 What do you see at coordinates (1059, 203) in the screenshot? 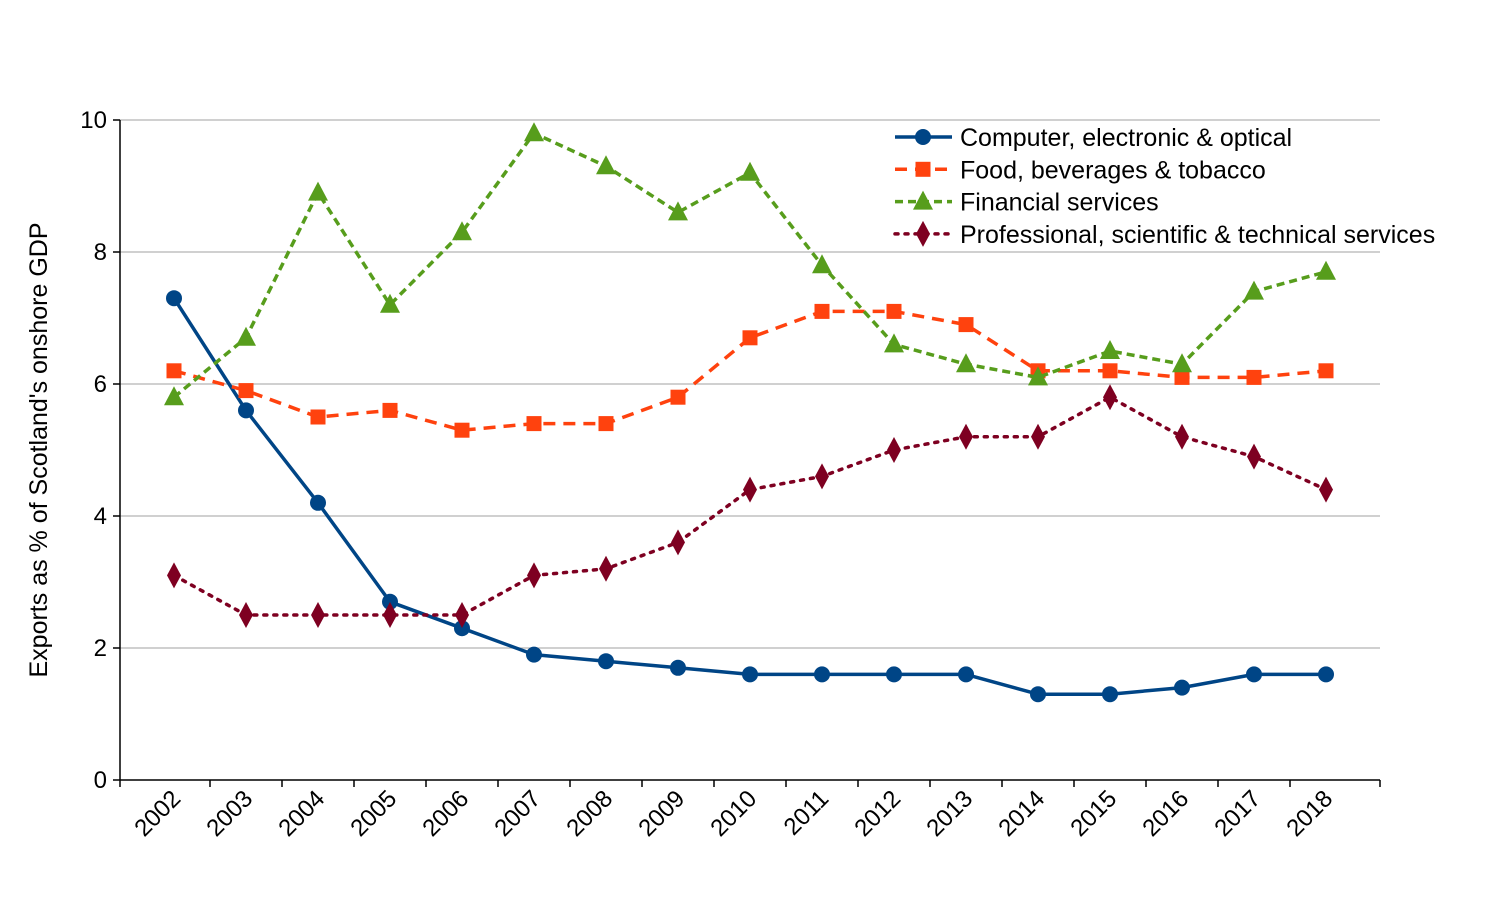
I see `legend-label: Financial services` at bounding box center [1059, 203].